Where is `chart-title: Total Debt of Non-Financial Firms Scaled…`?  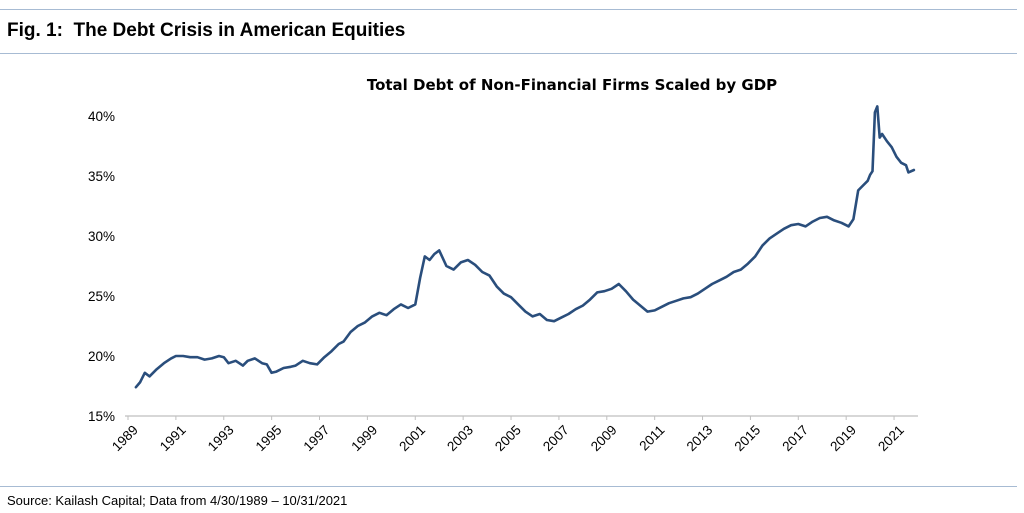
chart-title: Total Debt of Non-Financial Firms Scaled… is located at coordinates (572, 85).